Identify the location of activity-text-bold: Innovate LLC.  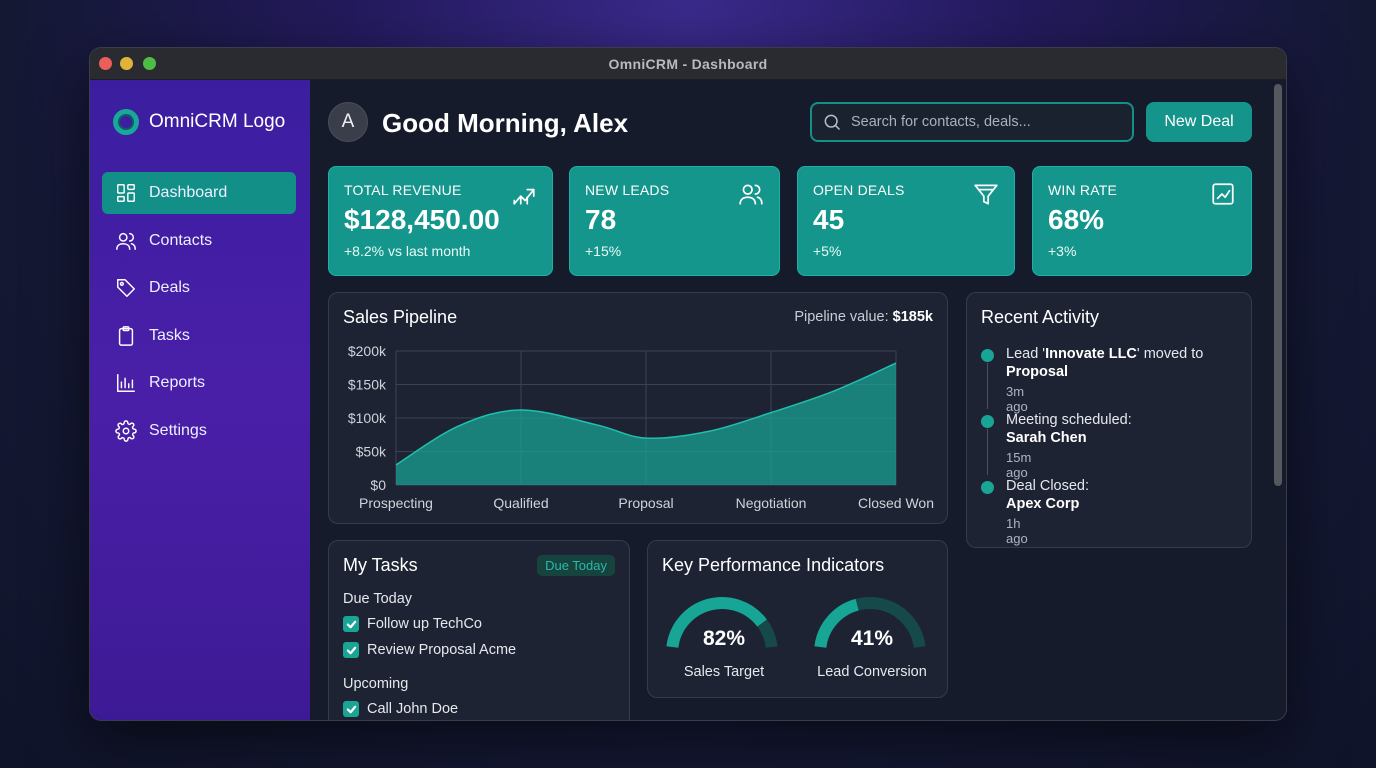
(1091, 354).